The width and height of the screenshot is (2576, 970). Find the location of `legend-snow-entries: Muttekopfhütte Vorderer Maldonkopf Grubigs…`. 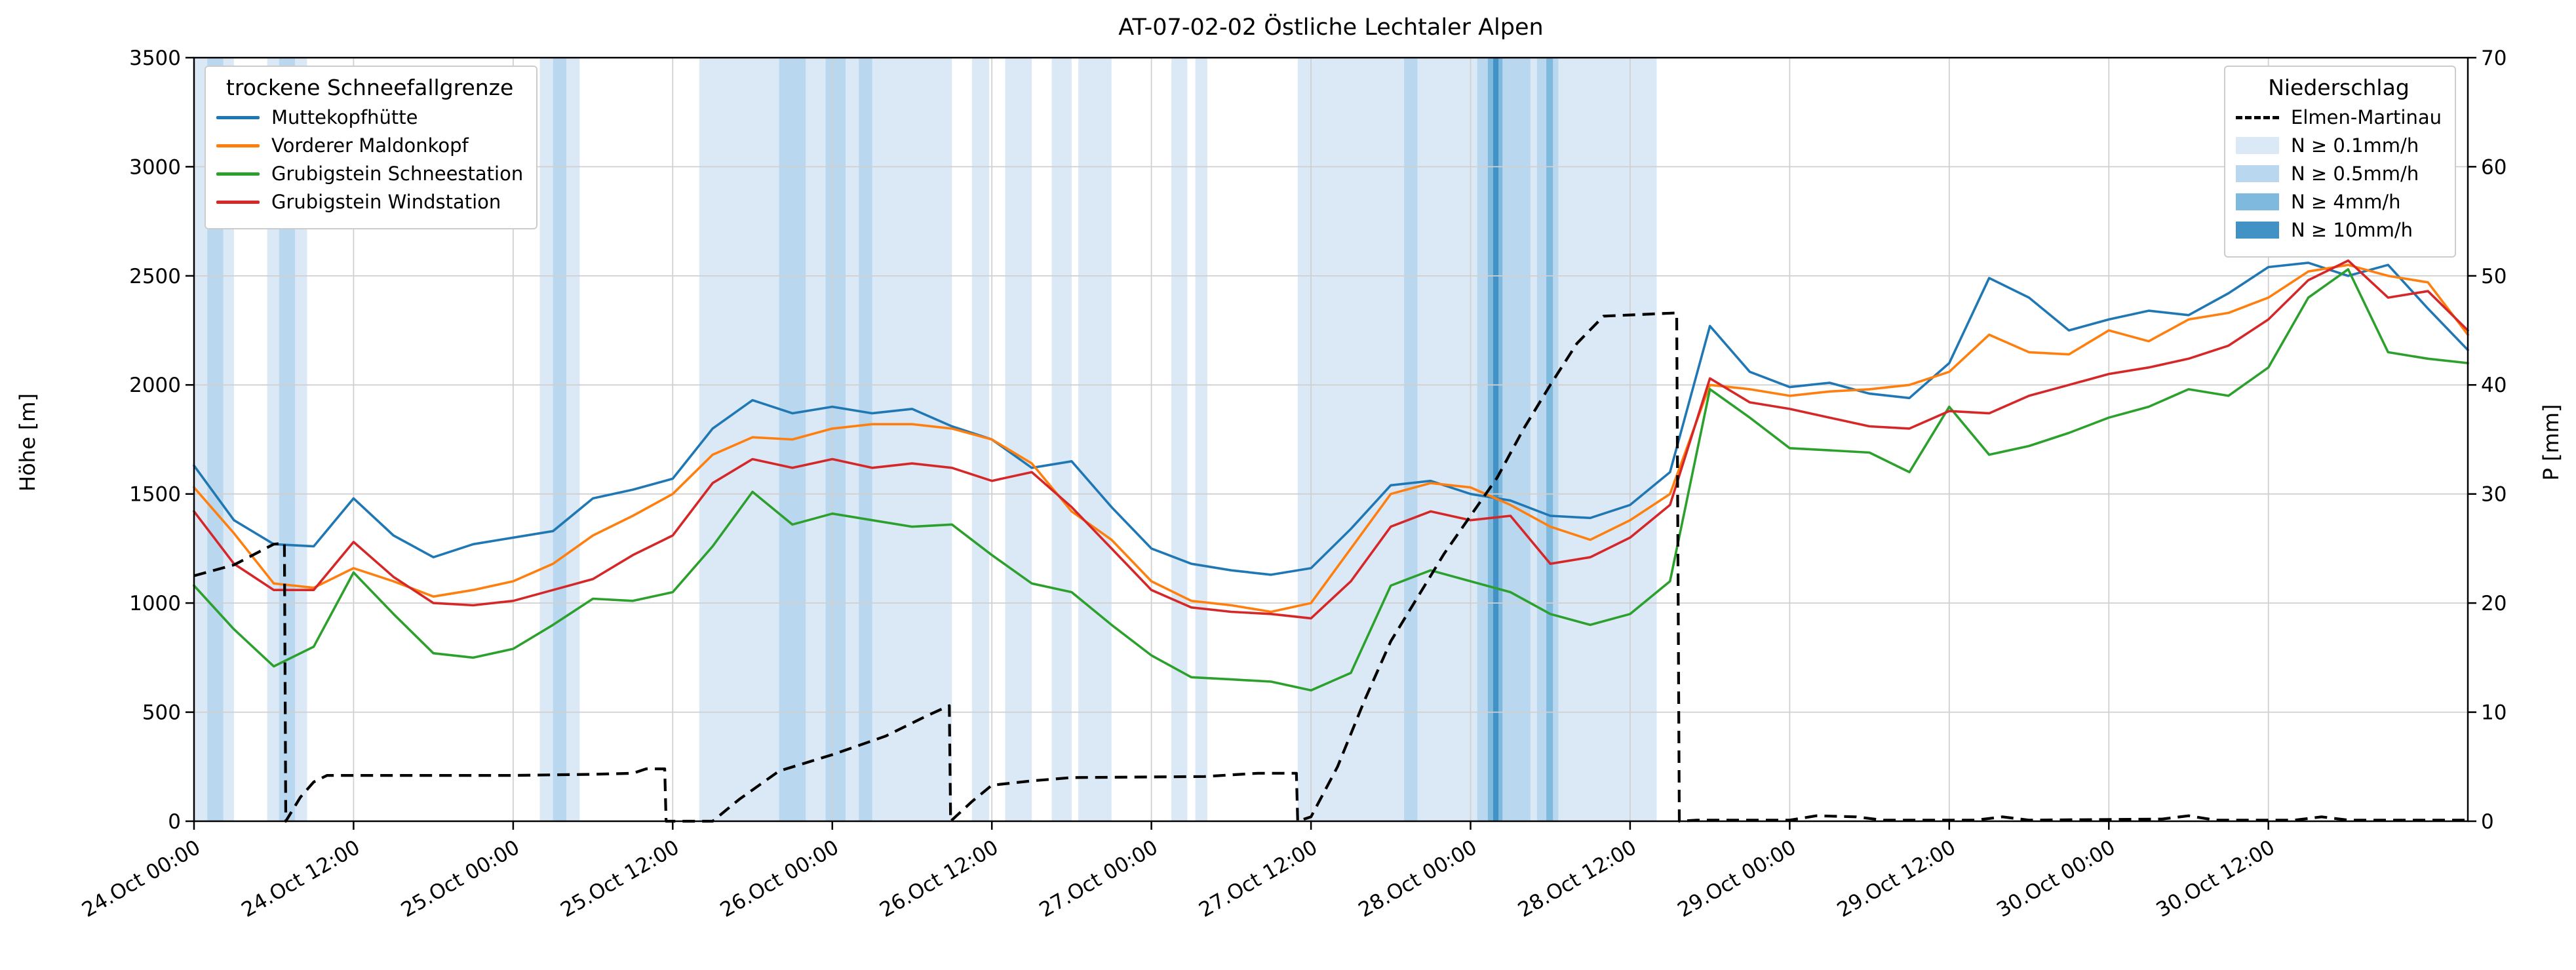

legend-snow-entries: Muttekopfhütte Vorderer Maldonkopf Grubigs… is located at coordinates (369, 159).